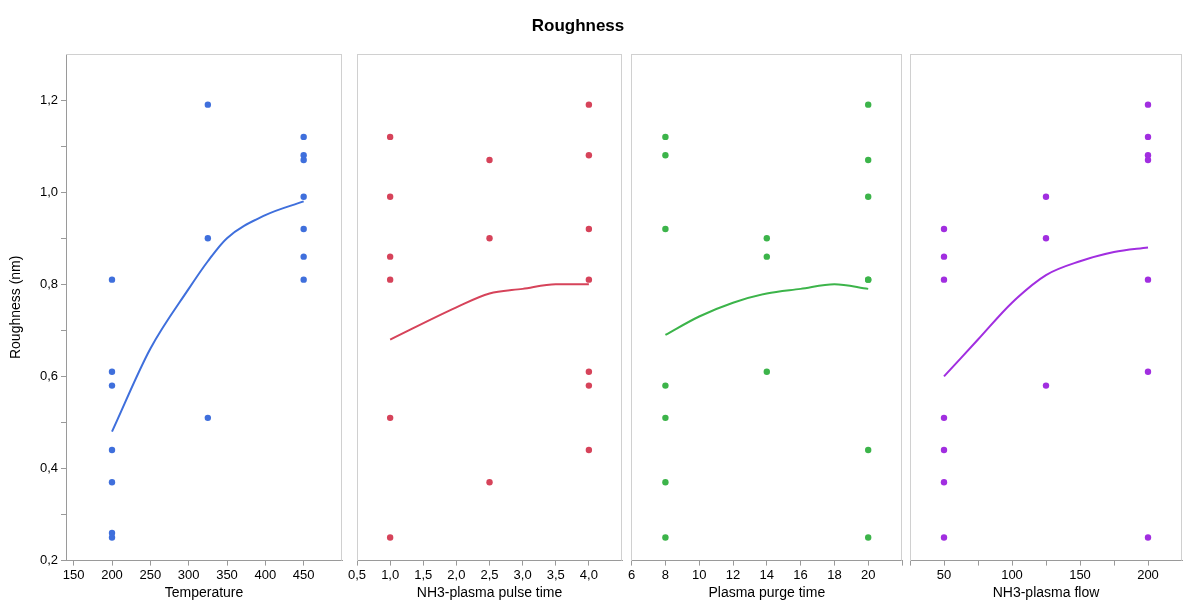 This screenshot has width=1189, height=612. What do you see at coordinates (48, 468) in the screenshot?
I see `y-tick-label: 0,4` at bounding box center [48, 468].